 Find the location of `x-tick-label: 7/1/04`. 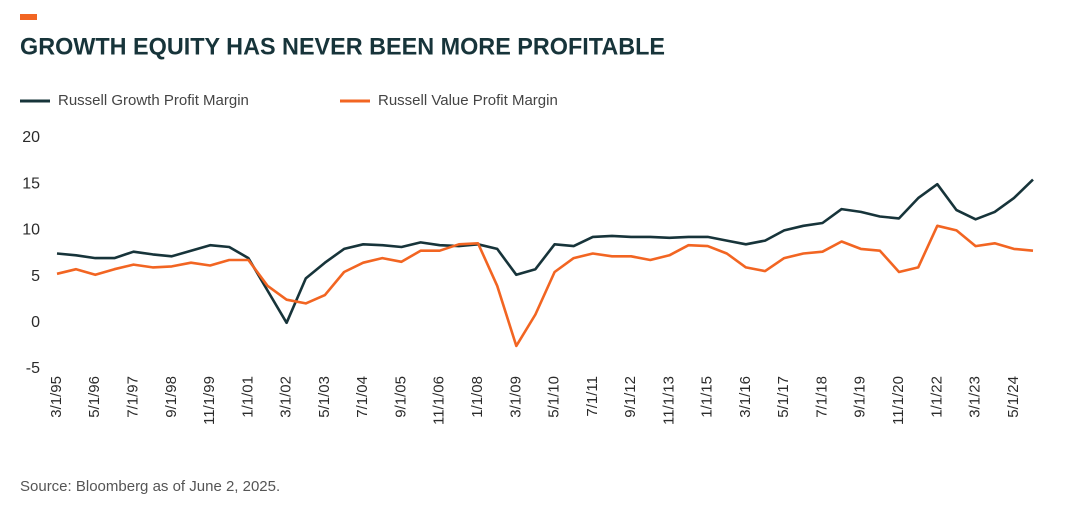

x-tick-label: 7/1/04 is located at coordinates (362, 397).